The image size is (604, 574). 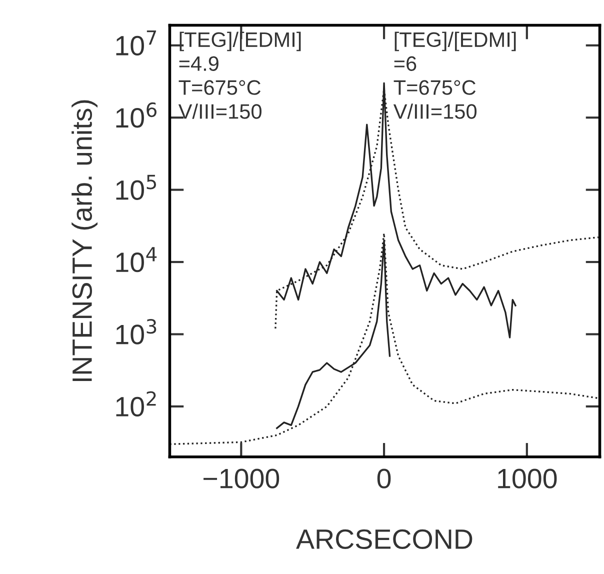 I want to click on annotation: [TEG]/[EDMI] =4.9 T=675°C V/III=150, so click(x=239, y=75).